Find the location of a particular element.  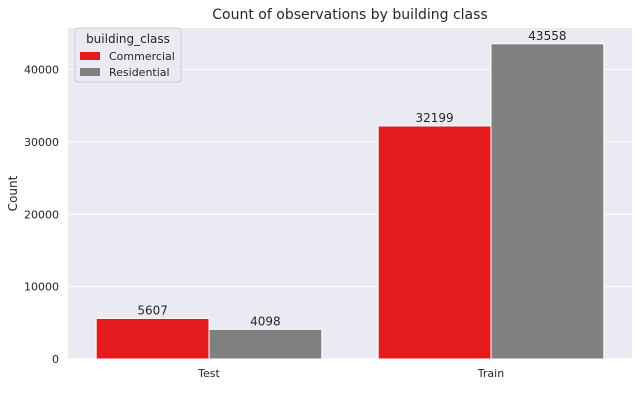

x-tick-label: Train is located at coordinates (490, 373).